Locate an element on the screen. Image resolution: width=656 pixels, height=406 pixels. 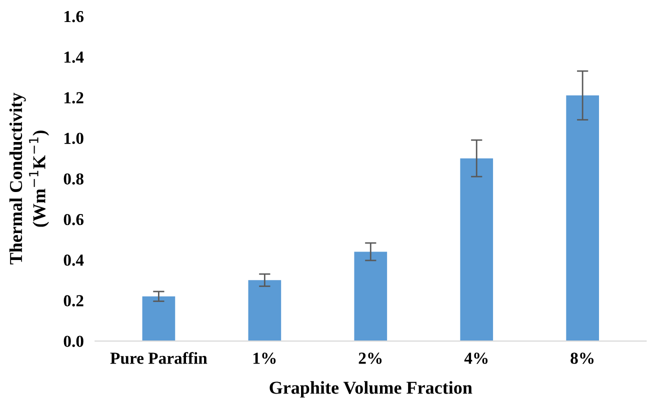
y-tick-label: 1.2 is located at coordinates (74, 98).